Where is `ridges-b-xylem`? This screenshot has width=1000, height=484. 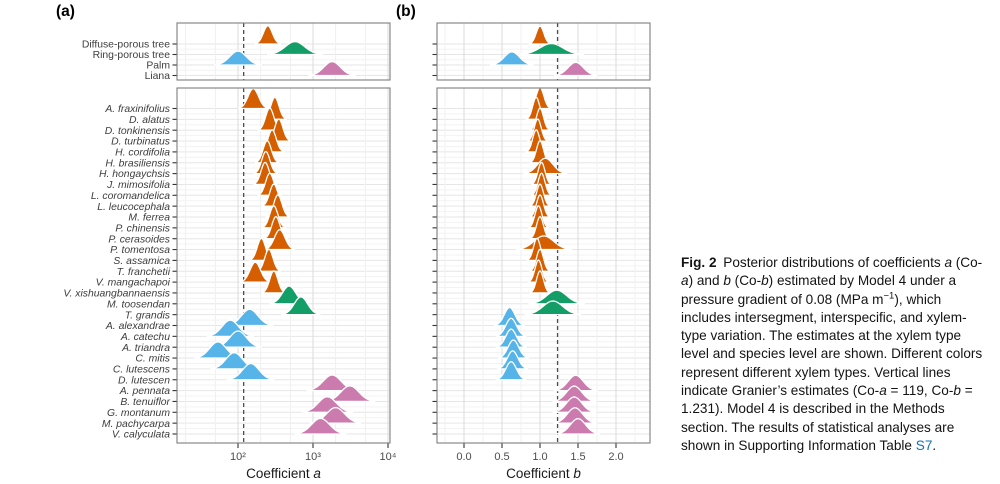
ridges-b-xylem is located at coordinates (543, 51).